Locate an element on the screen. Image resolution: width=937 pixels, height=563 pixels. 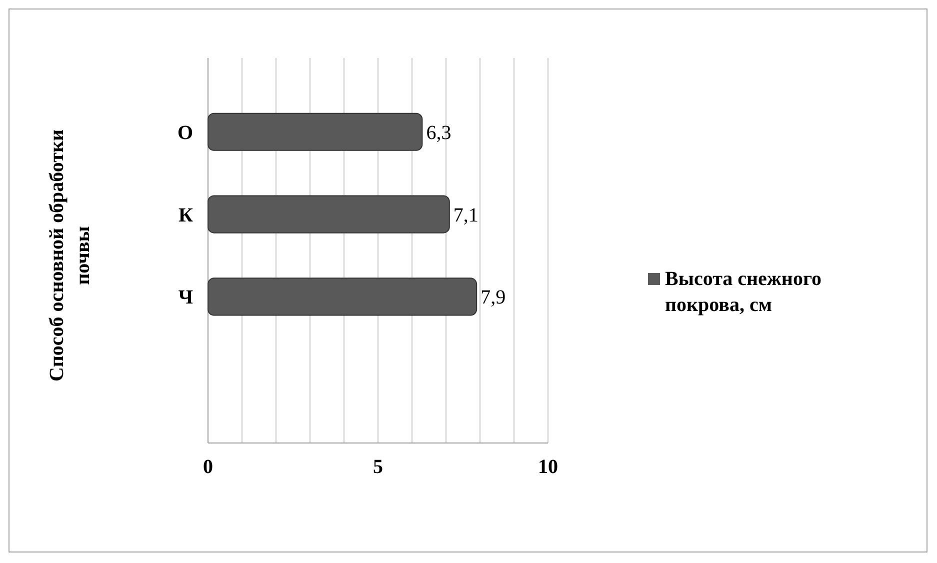
data-label: 6,3 is located at coordinates (439, 133).